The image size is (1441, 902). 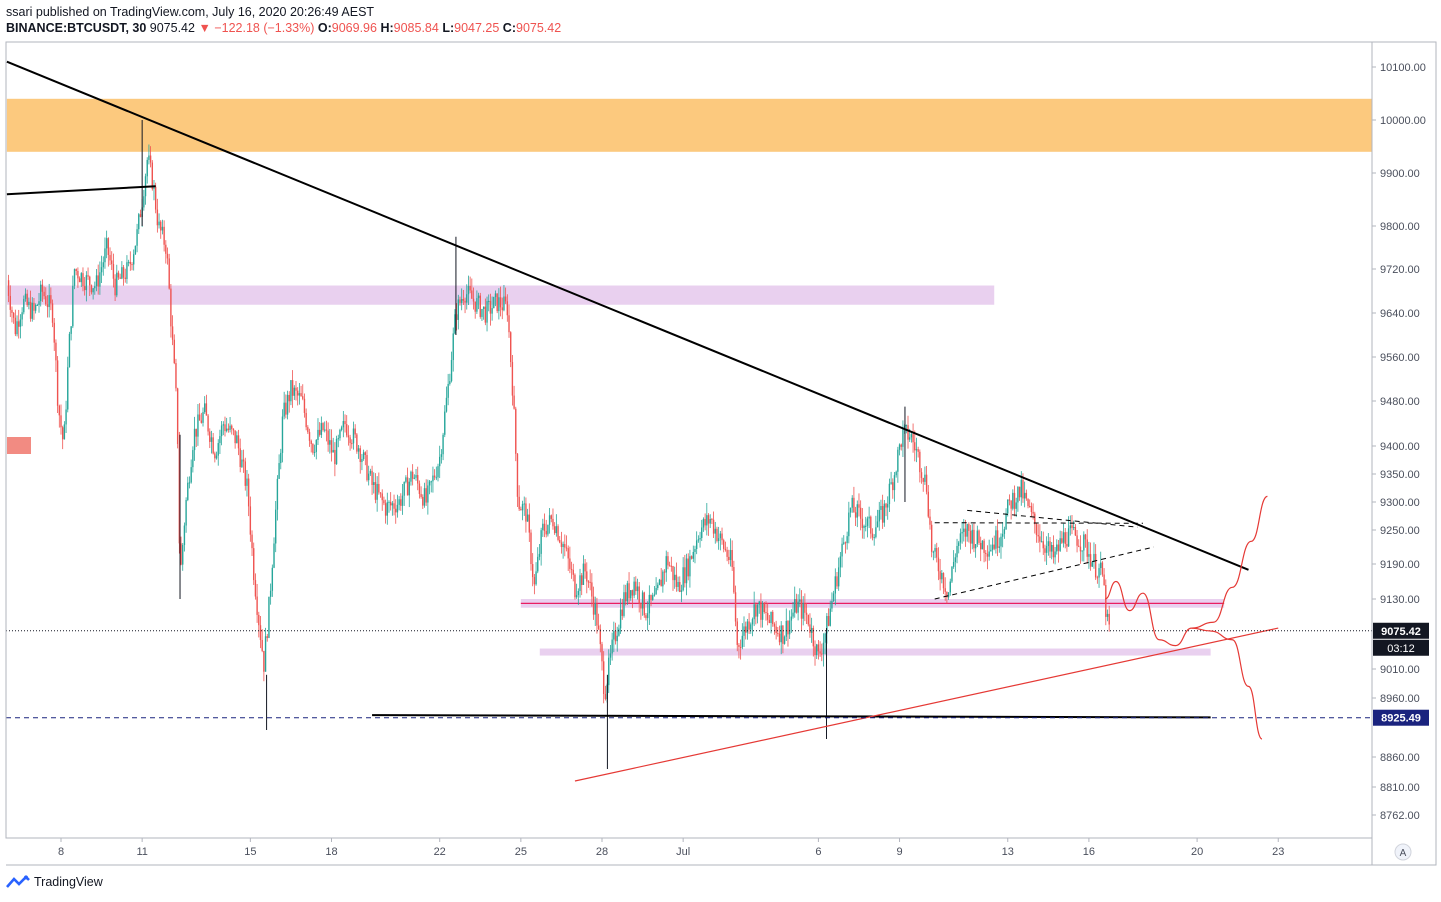 What do you see at coordinates (539, 28) in the screenshot?
I see `close-value: 9075.42` at bounding box center [539, 28].